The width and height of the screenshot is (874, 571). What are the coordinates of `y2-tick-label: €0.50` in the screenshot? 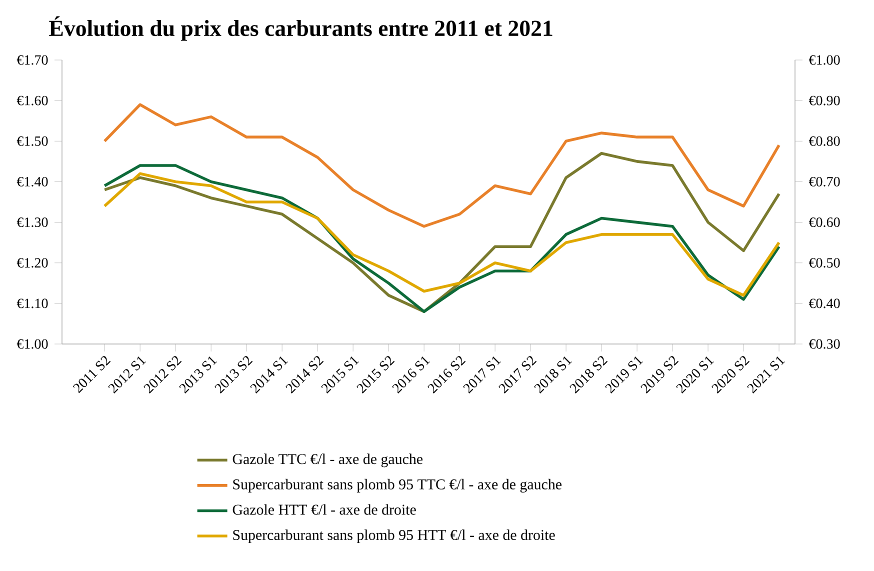 It's located at (824, 263).